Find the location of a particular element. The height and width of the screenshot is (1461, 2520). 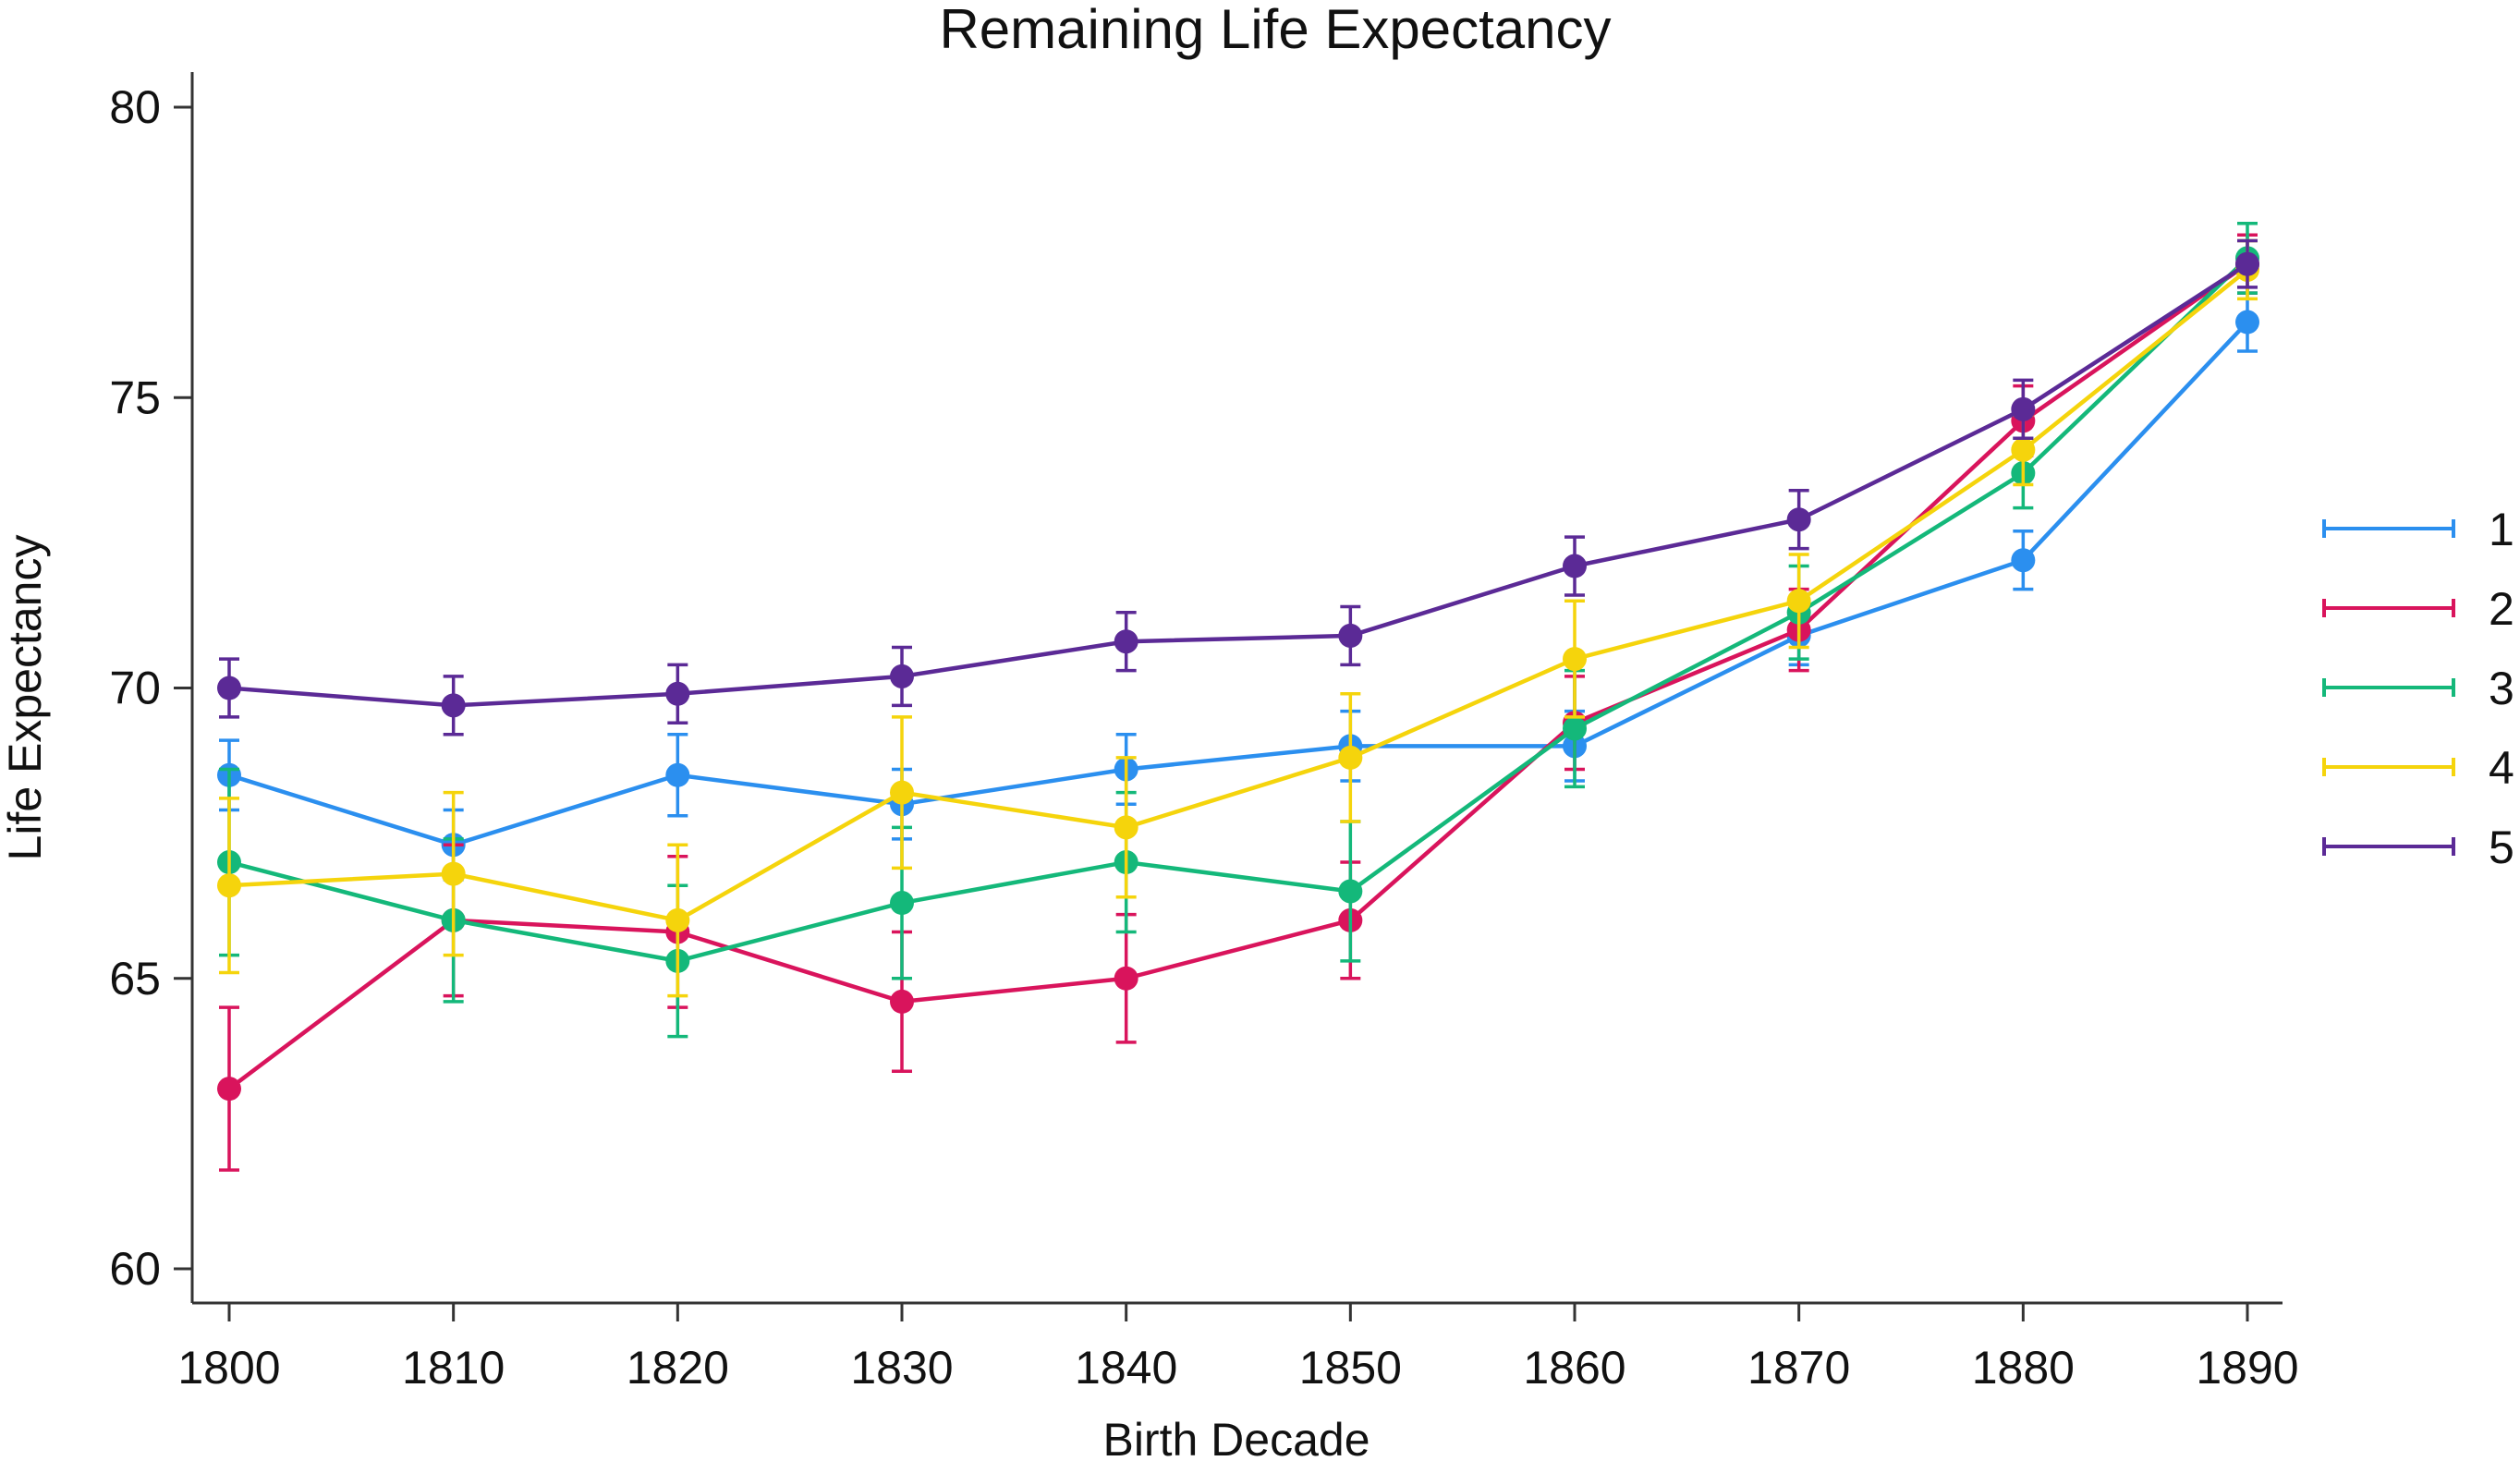

y-tick-label: 65 is located at coordinates (135, 979).